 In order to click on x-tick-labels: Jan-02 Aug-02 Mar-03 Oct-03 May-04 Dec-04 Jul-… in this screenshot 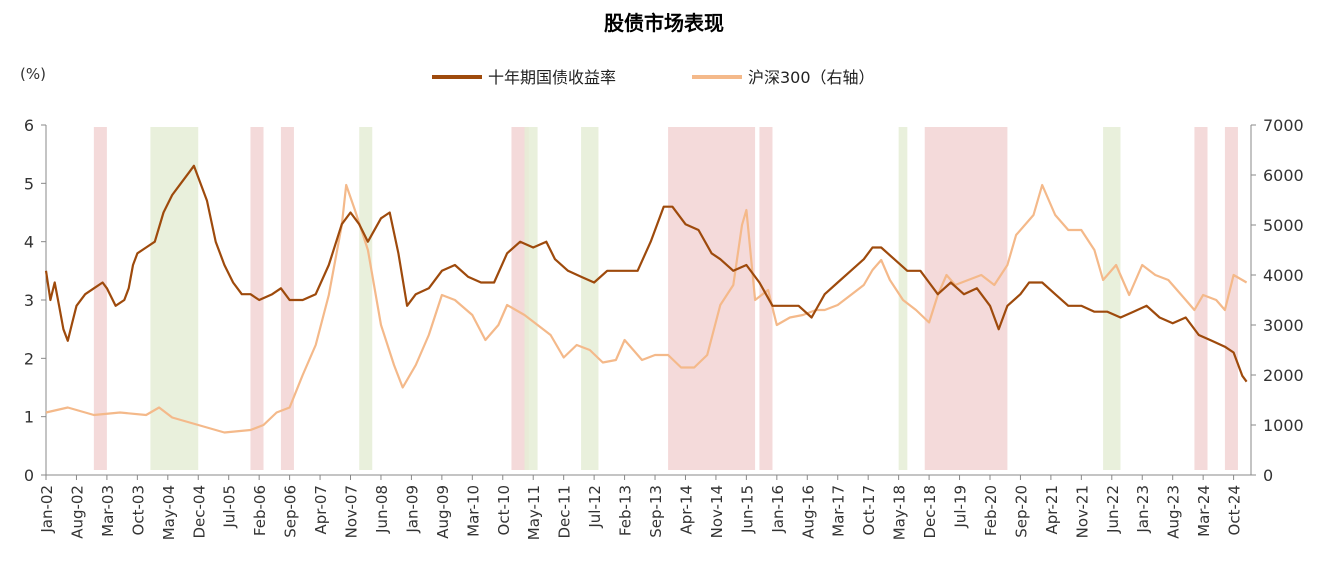, I will do `click(641, 507)`.